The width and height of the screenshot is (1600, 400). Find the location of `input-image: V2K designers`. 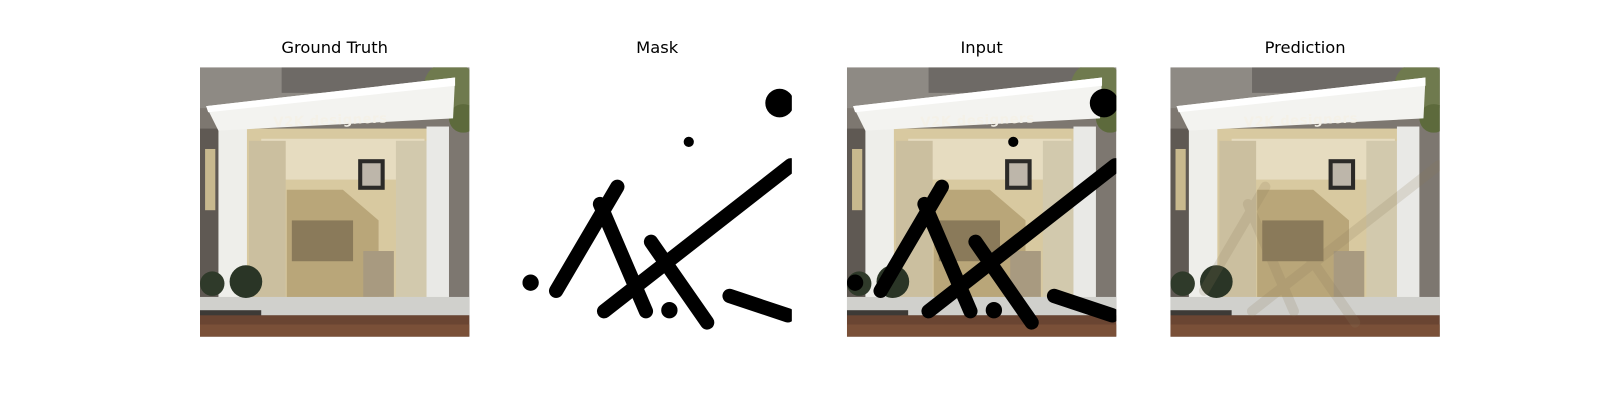

input-image: V2K designers is located at coordinates (982, 202).